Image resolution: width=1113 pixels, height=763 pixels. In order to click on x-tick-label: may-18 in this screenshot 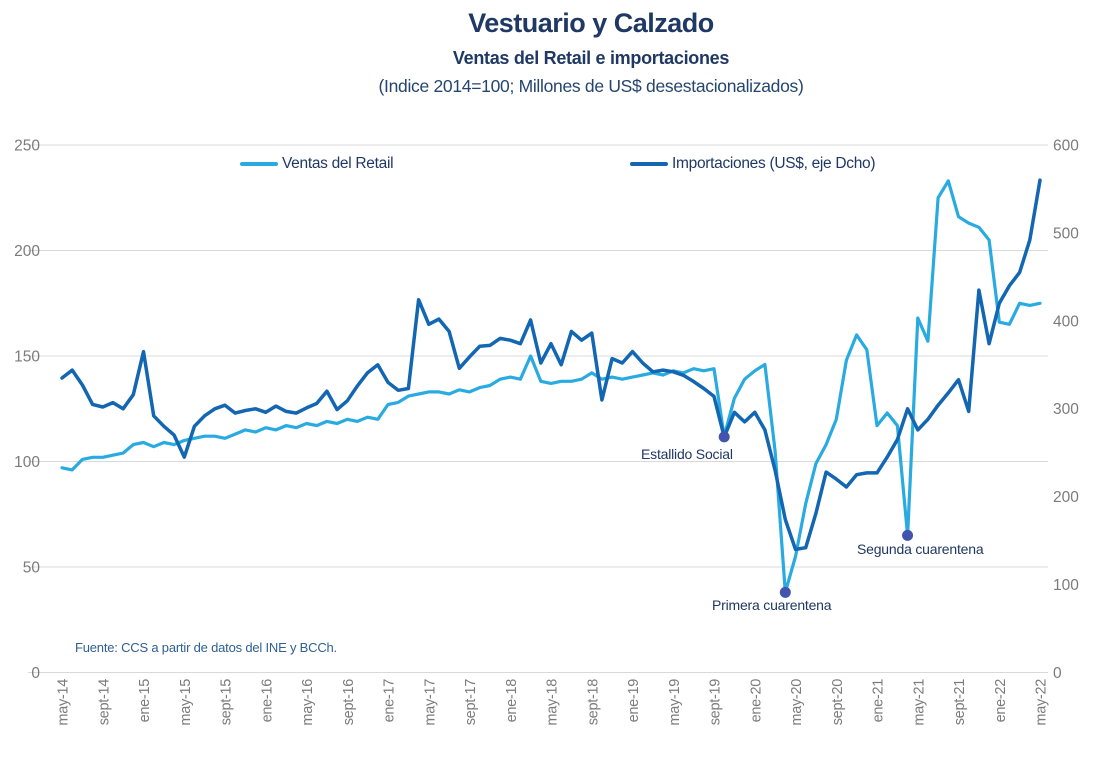, I will do `click(553, 702)`.